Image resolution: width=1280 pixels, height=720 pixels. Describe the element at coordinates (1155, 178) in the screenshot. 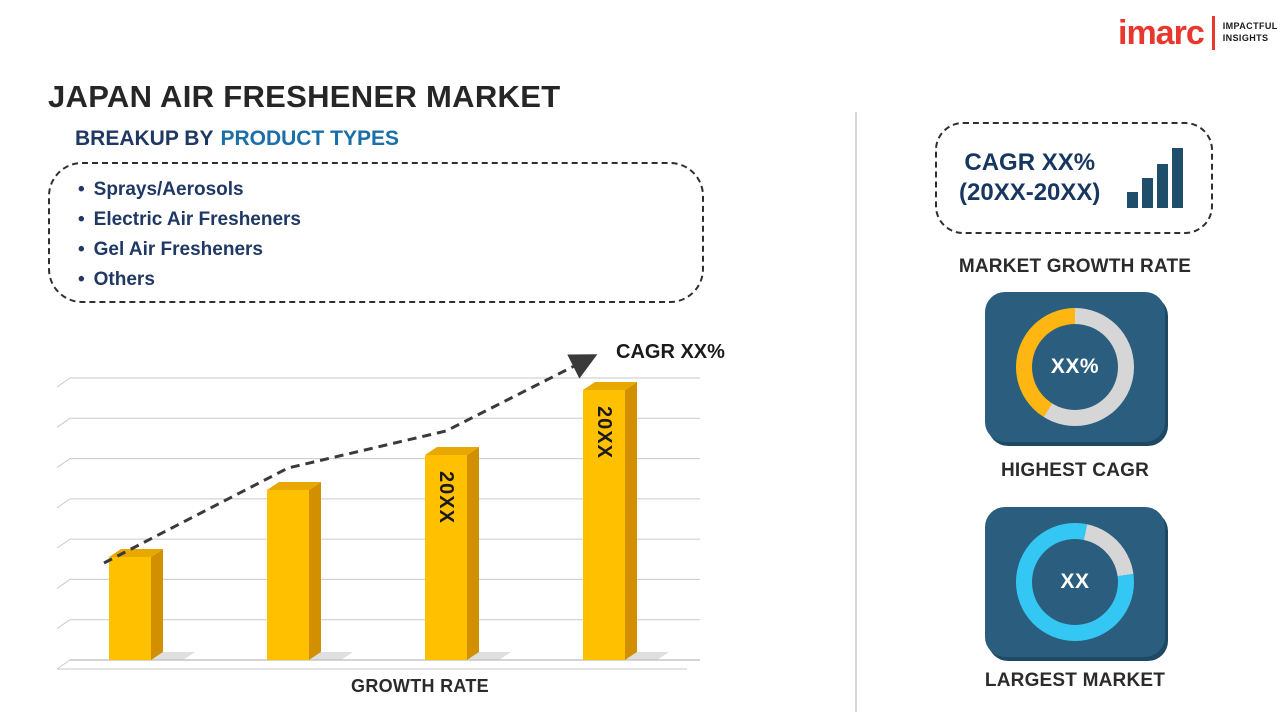

I see `bar-chart-icon` at that location.